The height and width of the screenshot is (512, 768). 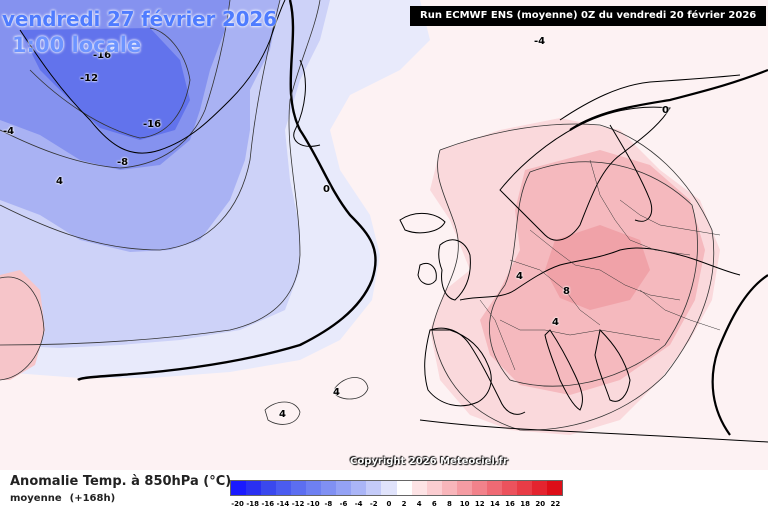 I want to click on legend-lead-label: (+168h), so click(x=92, y=498).